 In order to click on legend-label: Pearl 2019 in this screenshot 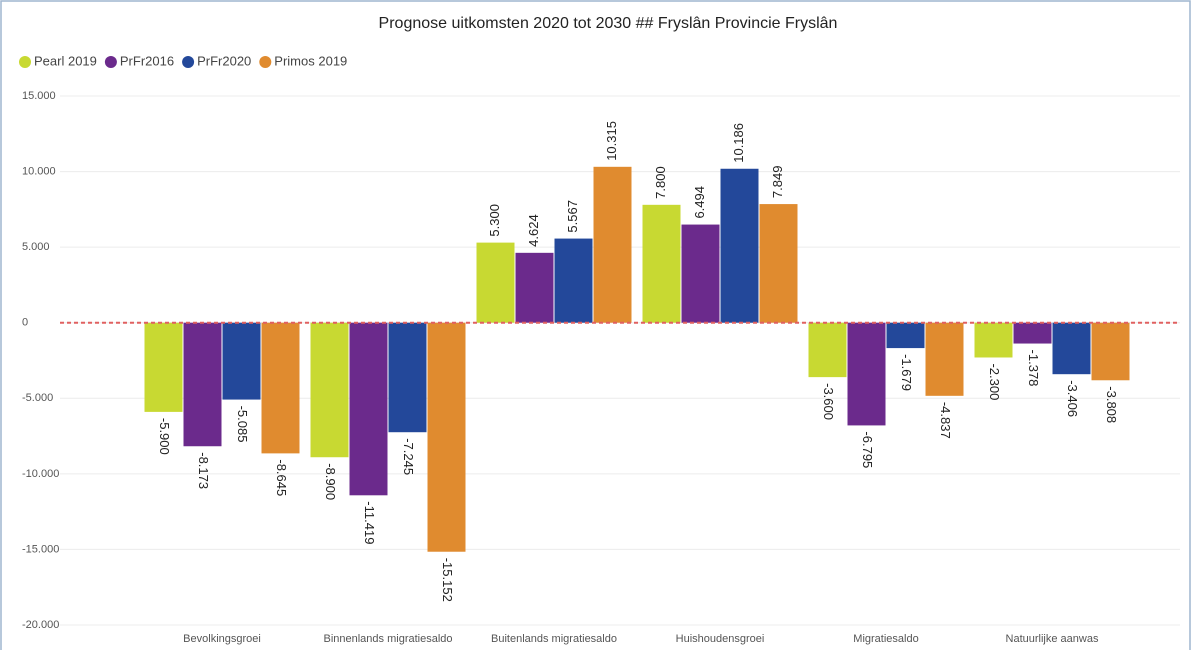, I will do `click(65, 60)`.